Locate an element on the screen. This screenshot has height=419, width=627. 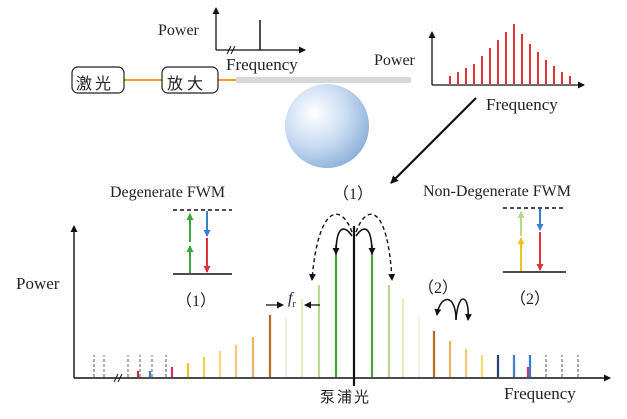
main-ylabel: Power is located at coordinates (38, 283).